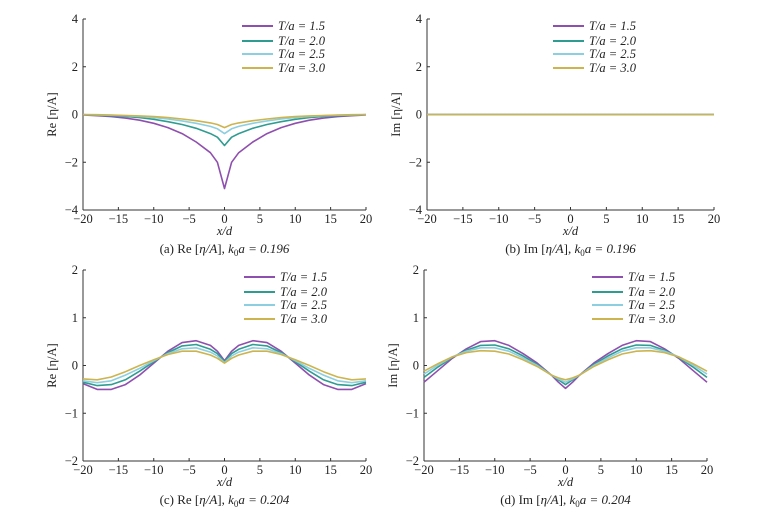 The height and width of the screenshot is (515, 758). What do you see at coordinates (302, 68) in the screenshot?
I see `legend-label: T/a = 3.0` at bounding box center [302, 68].